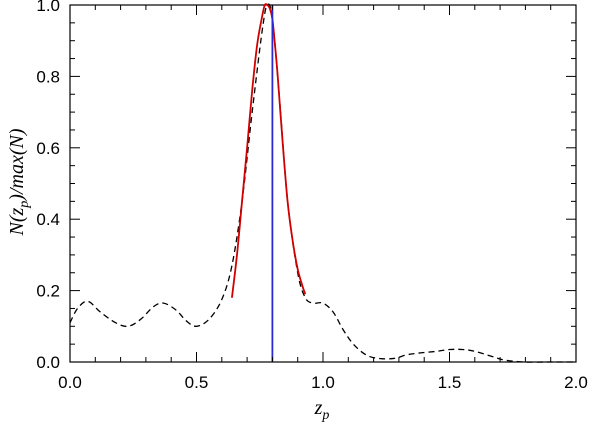 The width and height of the screenshot is (600, 429). What do you see at coordinates (48, 362) in the screenshot?
I see `y-tick-label: 0.0` at bounding box center [48, 362].